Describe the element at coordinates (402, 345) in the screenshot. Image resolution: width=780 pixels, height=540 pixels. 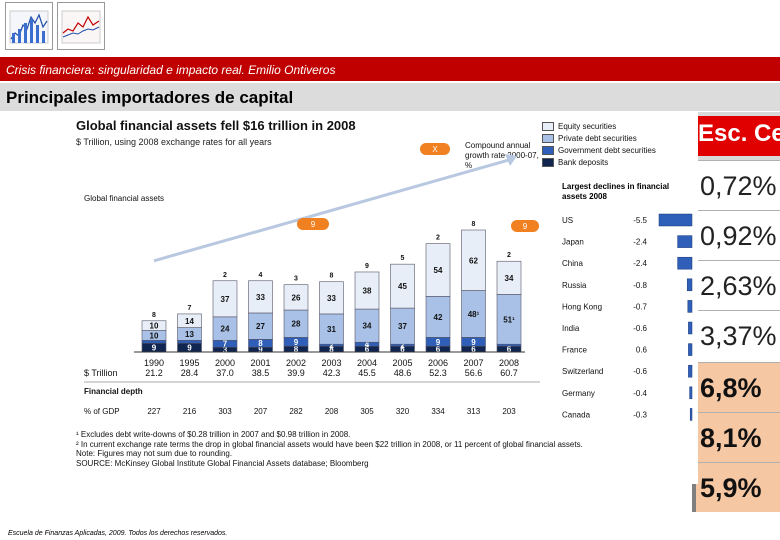
I see `bar-segment-label: 2` at that location.